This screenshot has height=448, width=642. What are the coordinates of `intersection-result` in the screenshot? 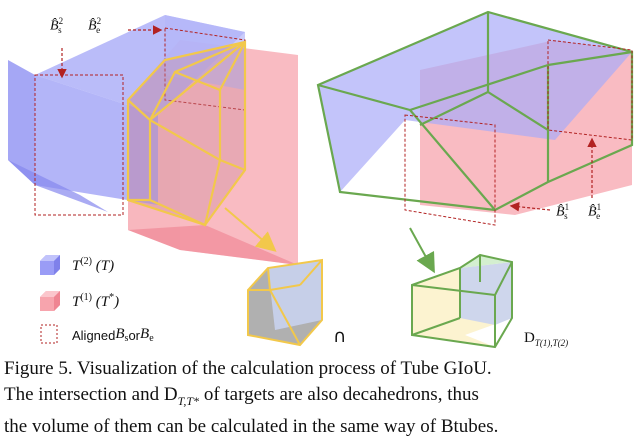 It's located at (285, 302).